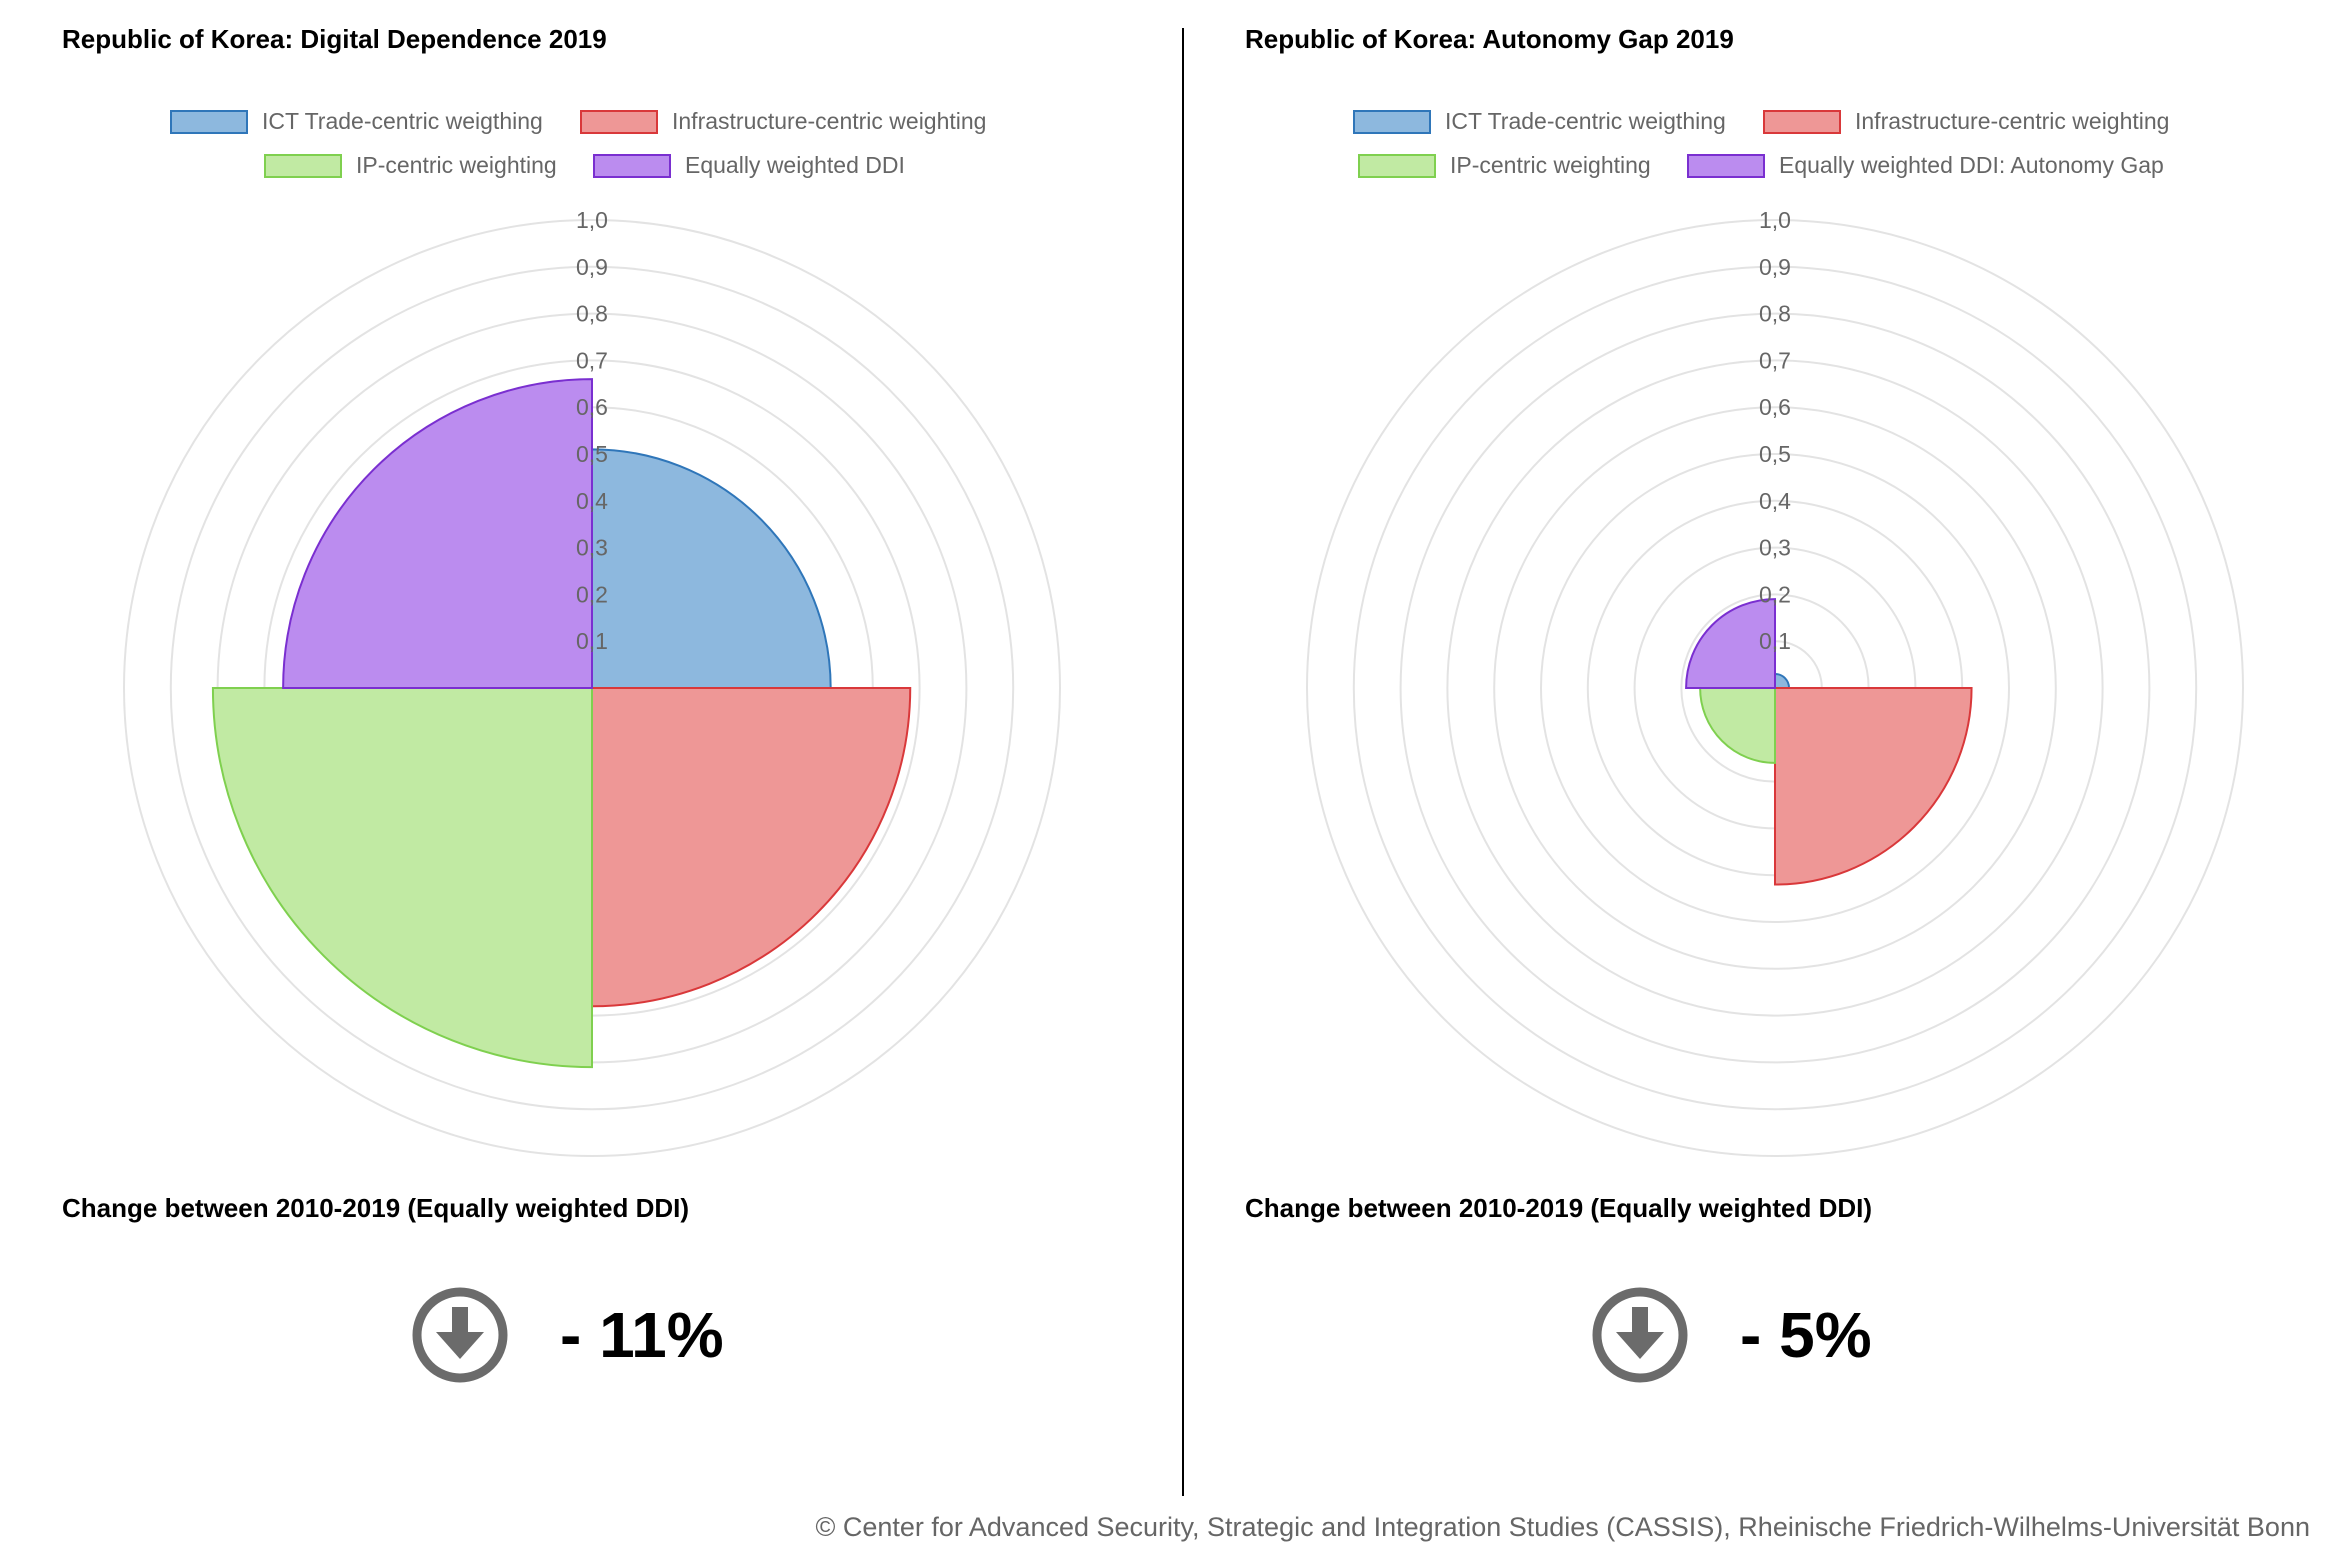  I want to click on change-indicator: - 5%, so click(1758, 1335).